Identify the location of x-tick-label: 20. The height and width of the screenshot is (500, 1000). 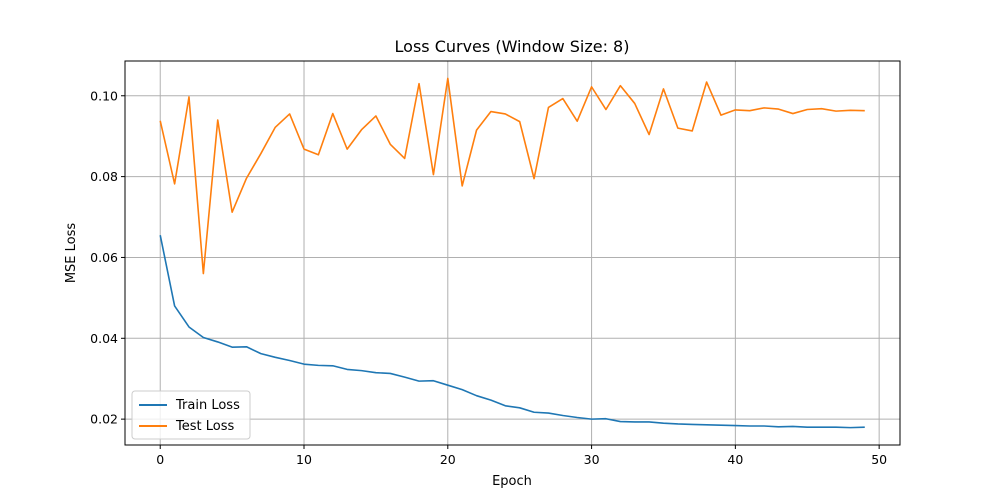
(448, 459).